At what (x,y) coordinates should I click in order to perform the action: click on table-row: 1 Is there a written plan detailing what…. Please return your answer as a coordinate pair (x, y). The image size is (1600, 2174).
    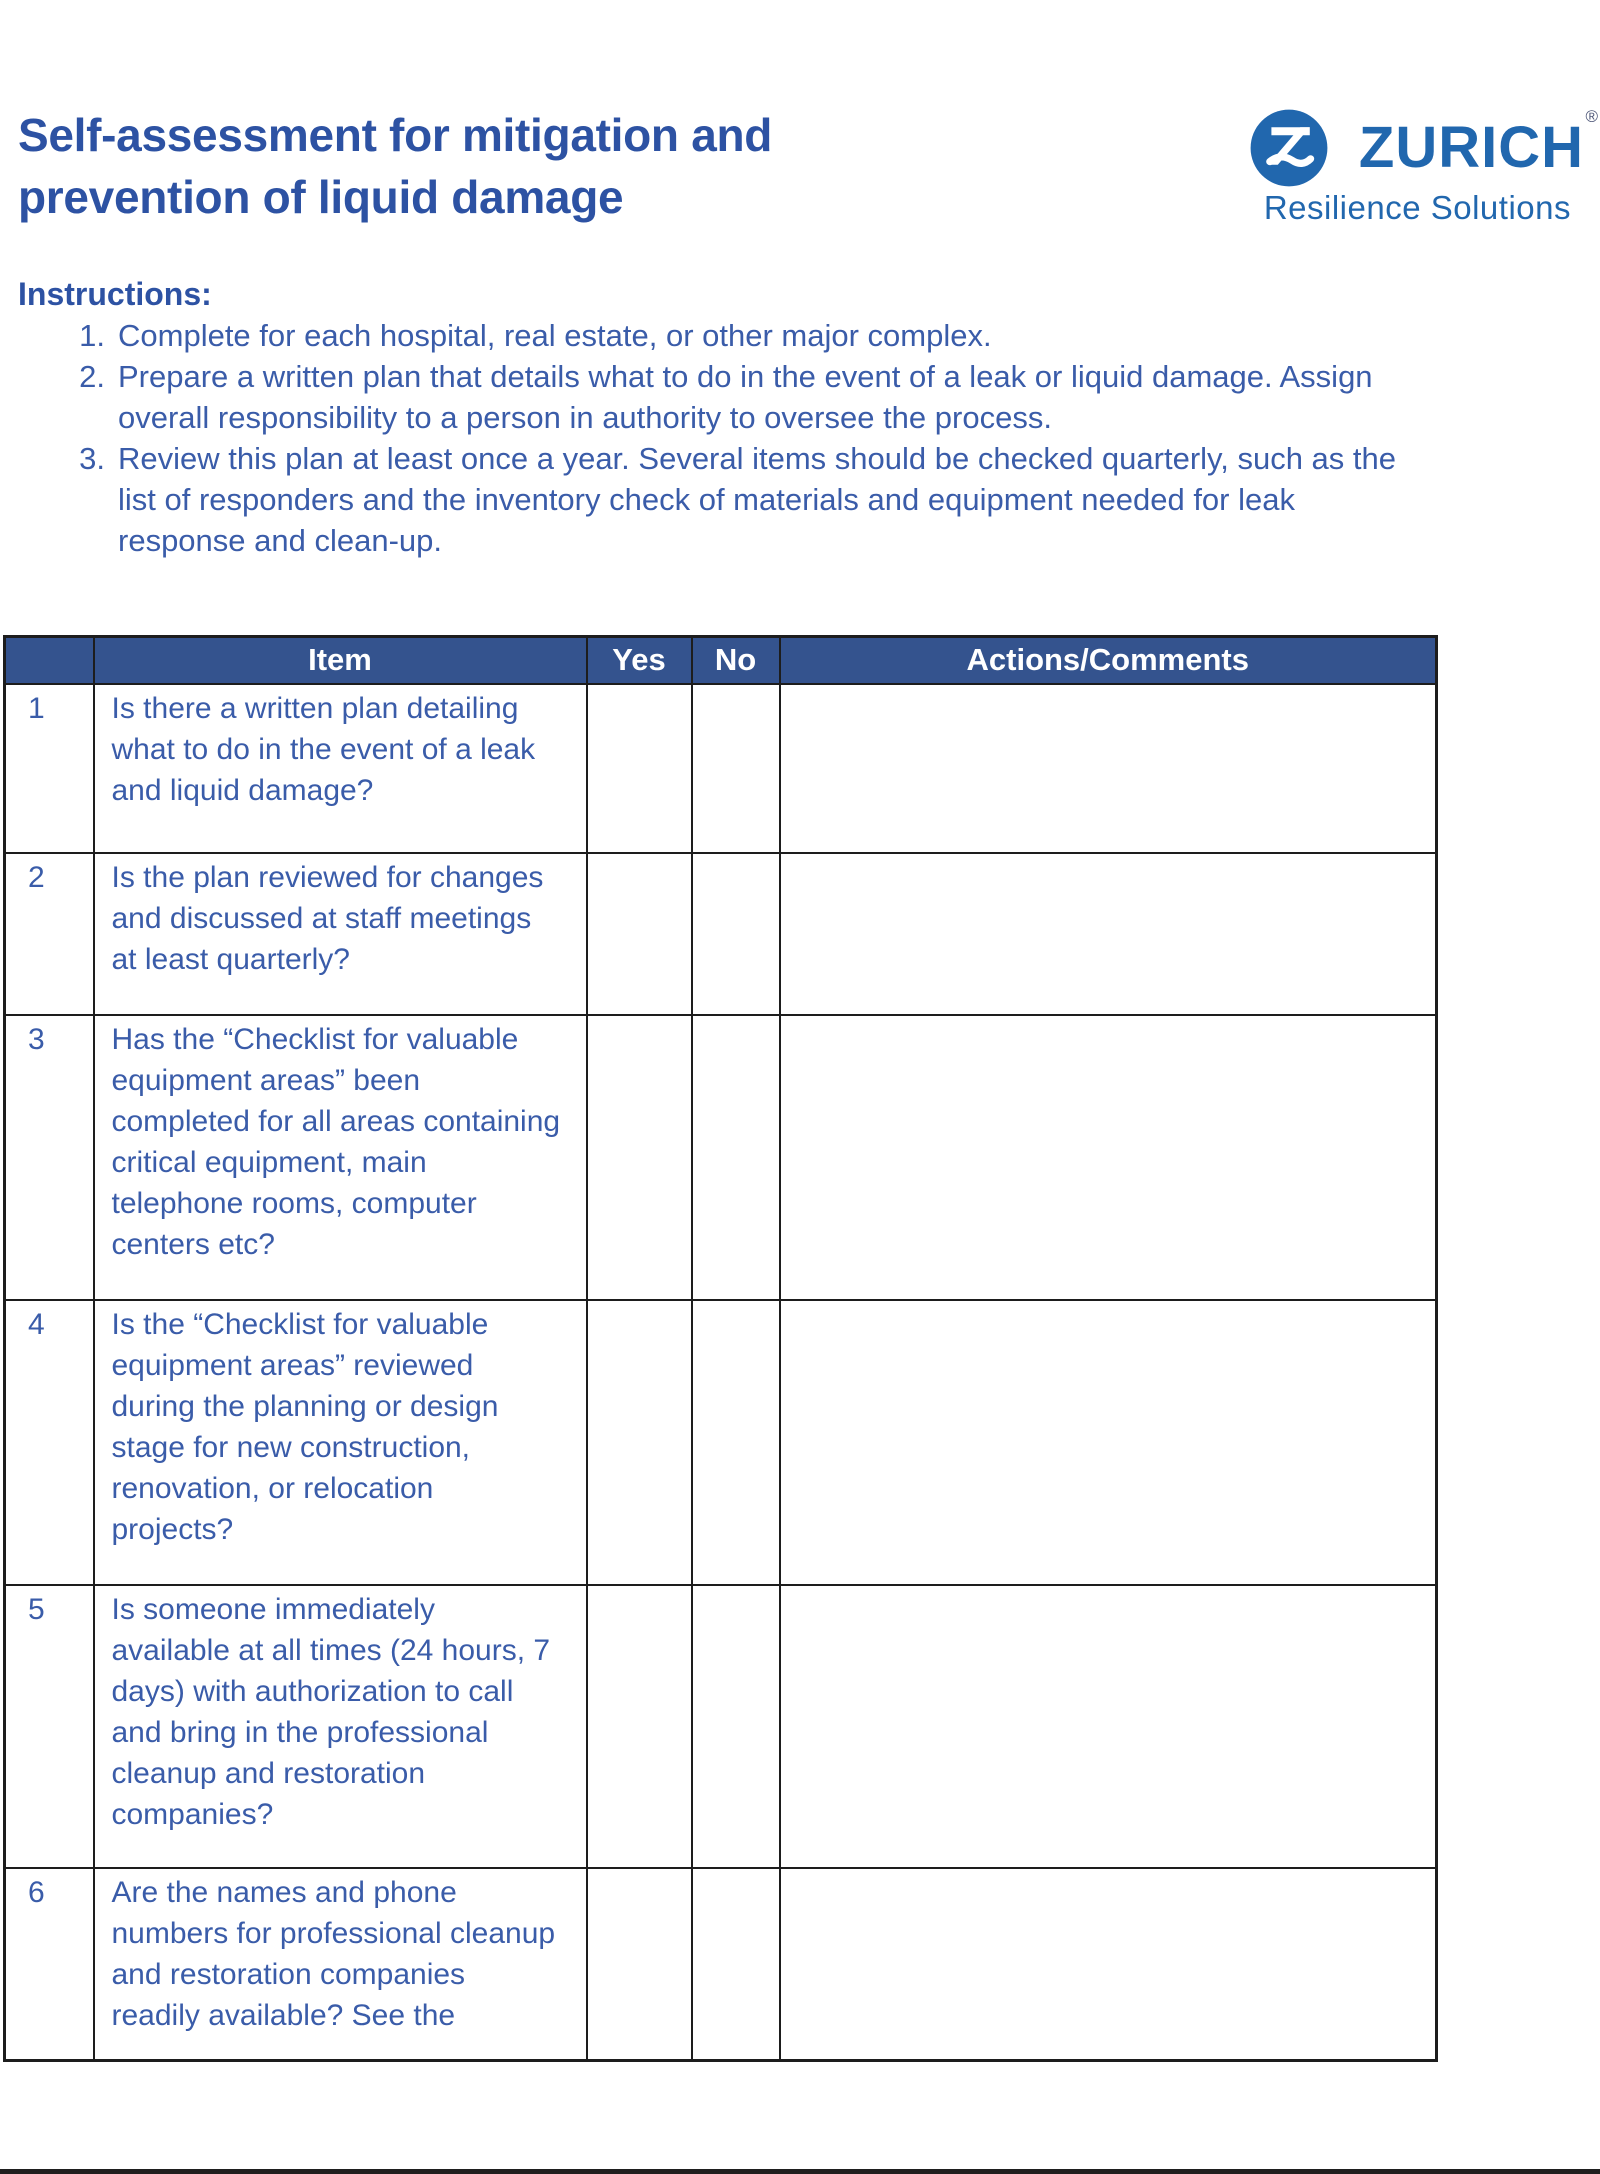
    Looking at the image, I should click on (720, 768).